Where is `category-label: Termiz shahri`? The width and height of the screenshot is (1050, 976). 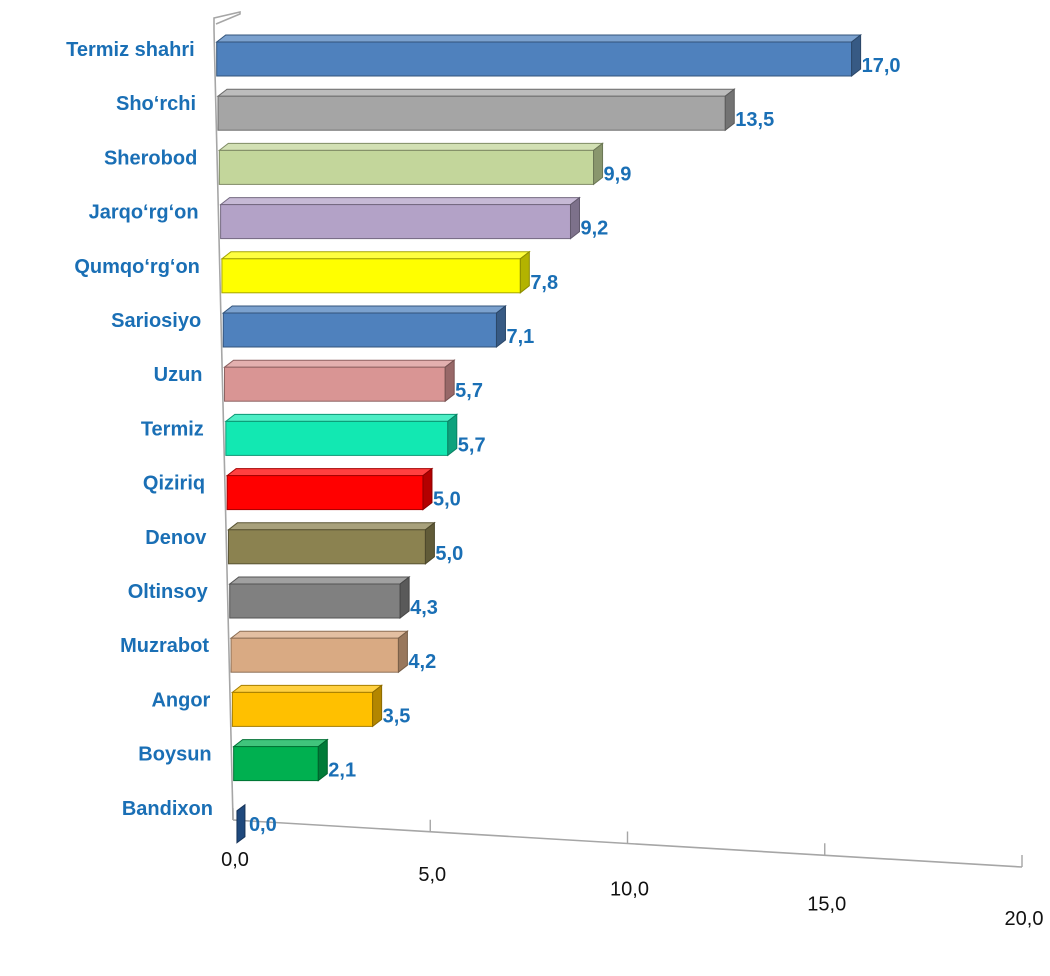 category-label: Termiz shahri is located at coordinates (130, 50).